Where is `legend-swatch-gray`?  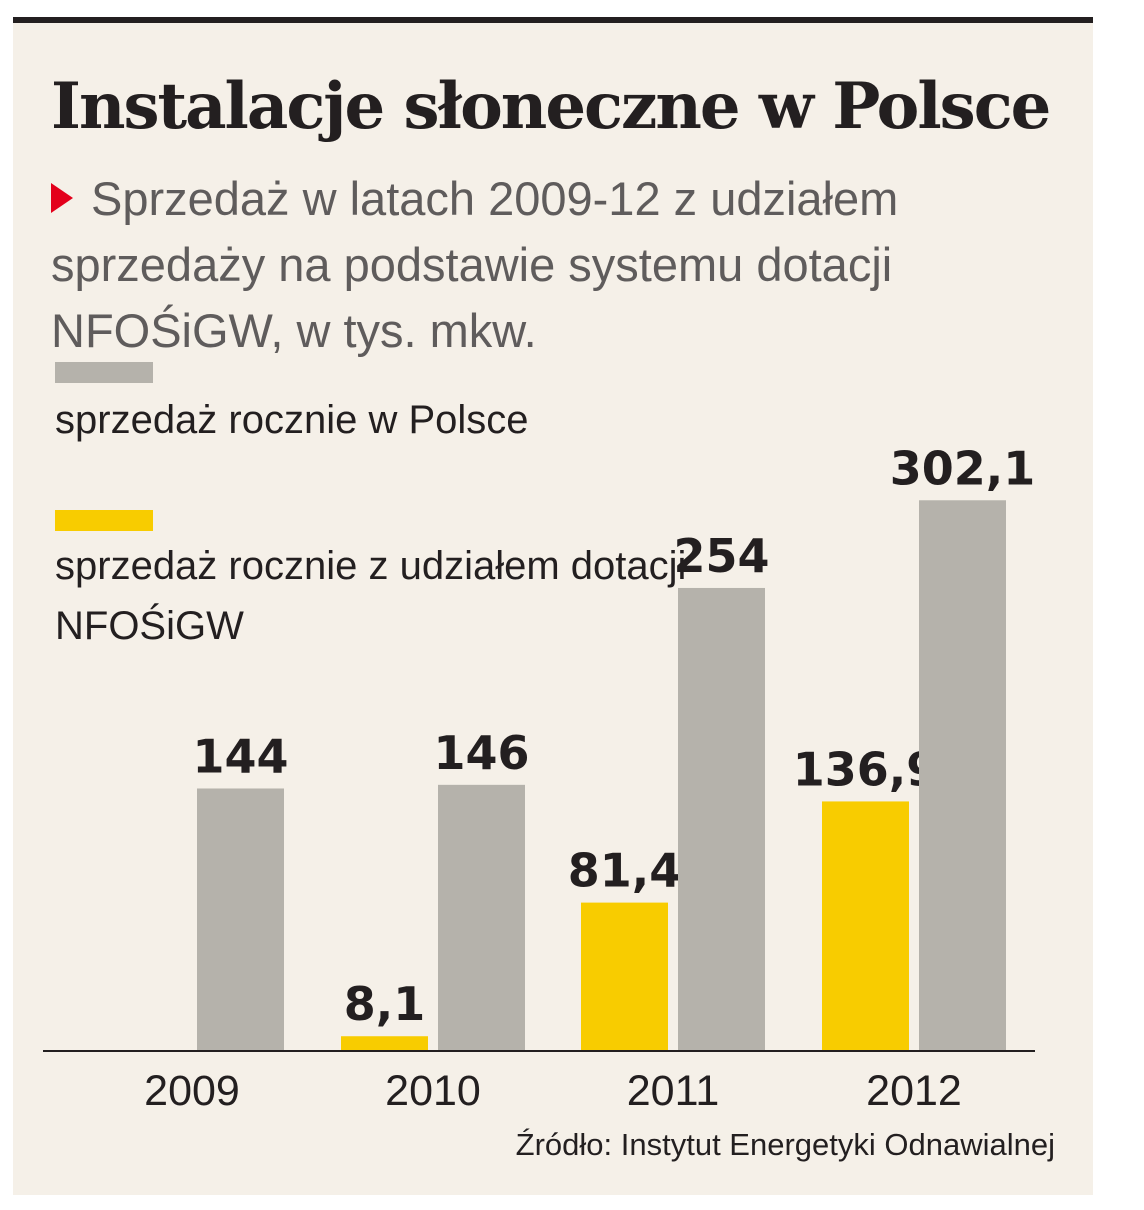 legend-swatch-gray is located at coordinates (104, 372).